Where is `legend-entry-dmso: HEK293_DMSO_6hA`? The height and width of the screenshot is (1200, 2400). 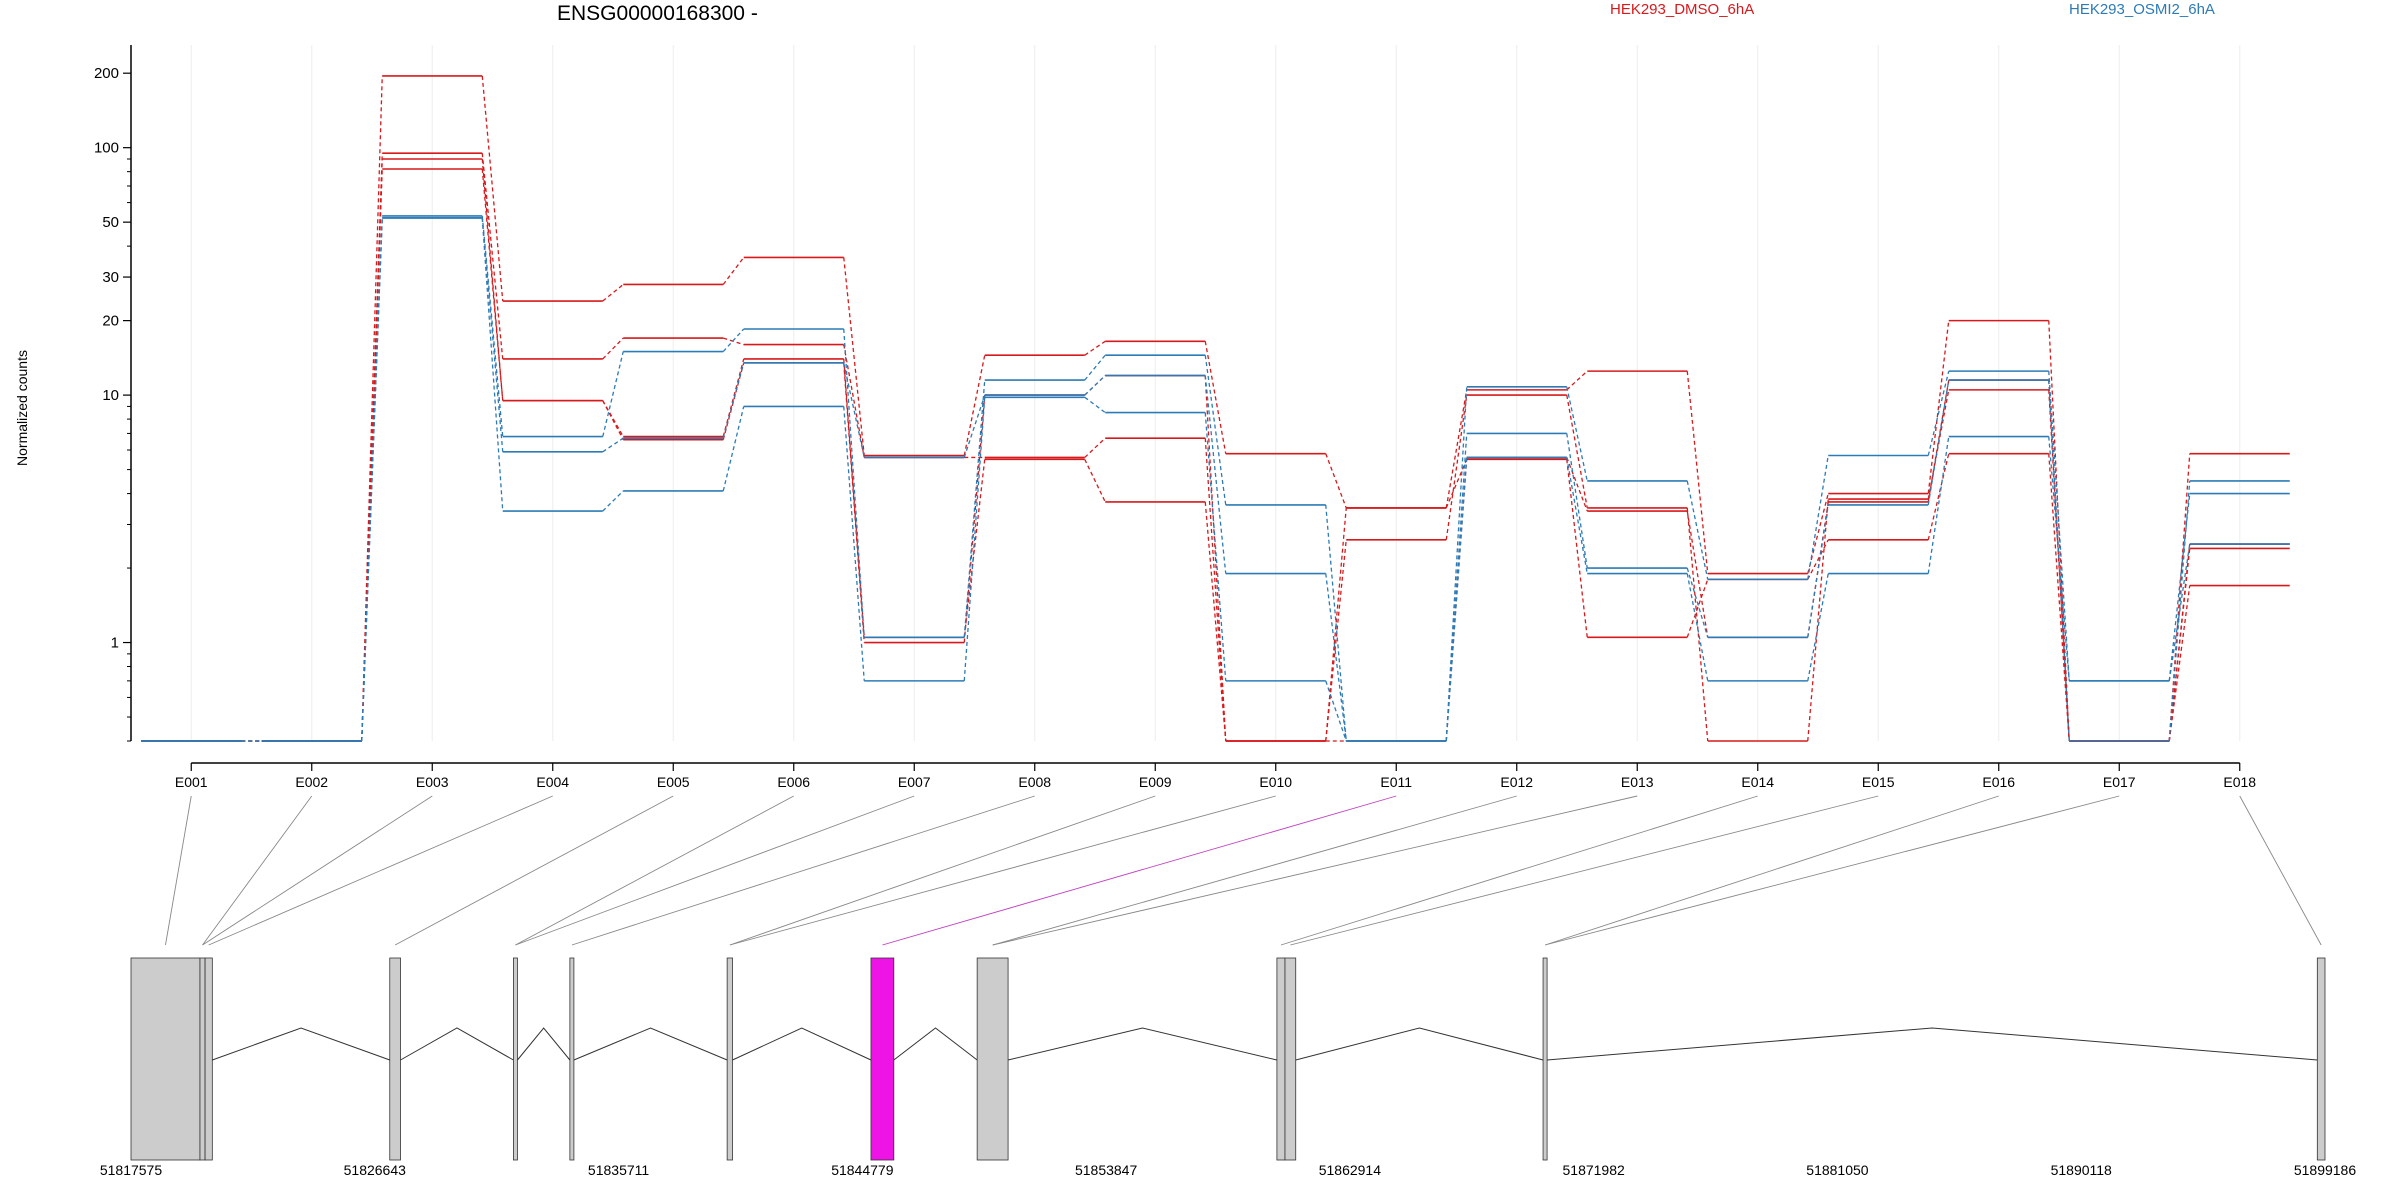
legend-entry-dmso: HEK293_DMSO_6hA is located at coordinates (1682, 9).